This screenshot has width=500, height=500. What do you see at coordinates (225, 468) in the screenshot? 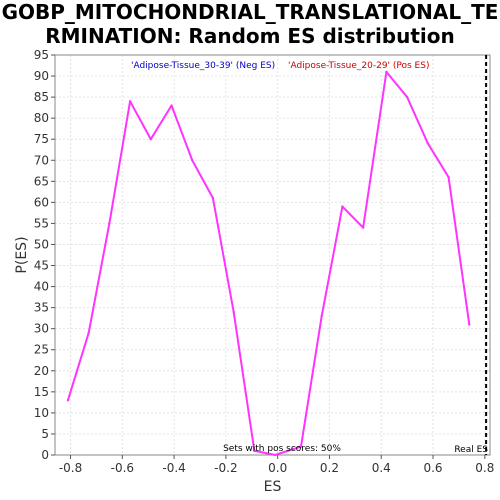
I see `x-tick-label: -0.2` at bounding box center [225, 468].